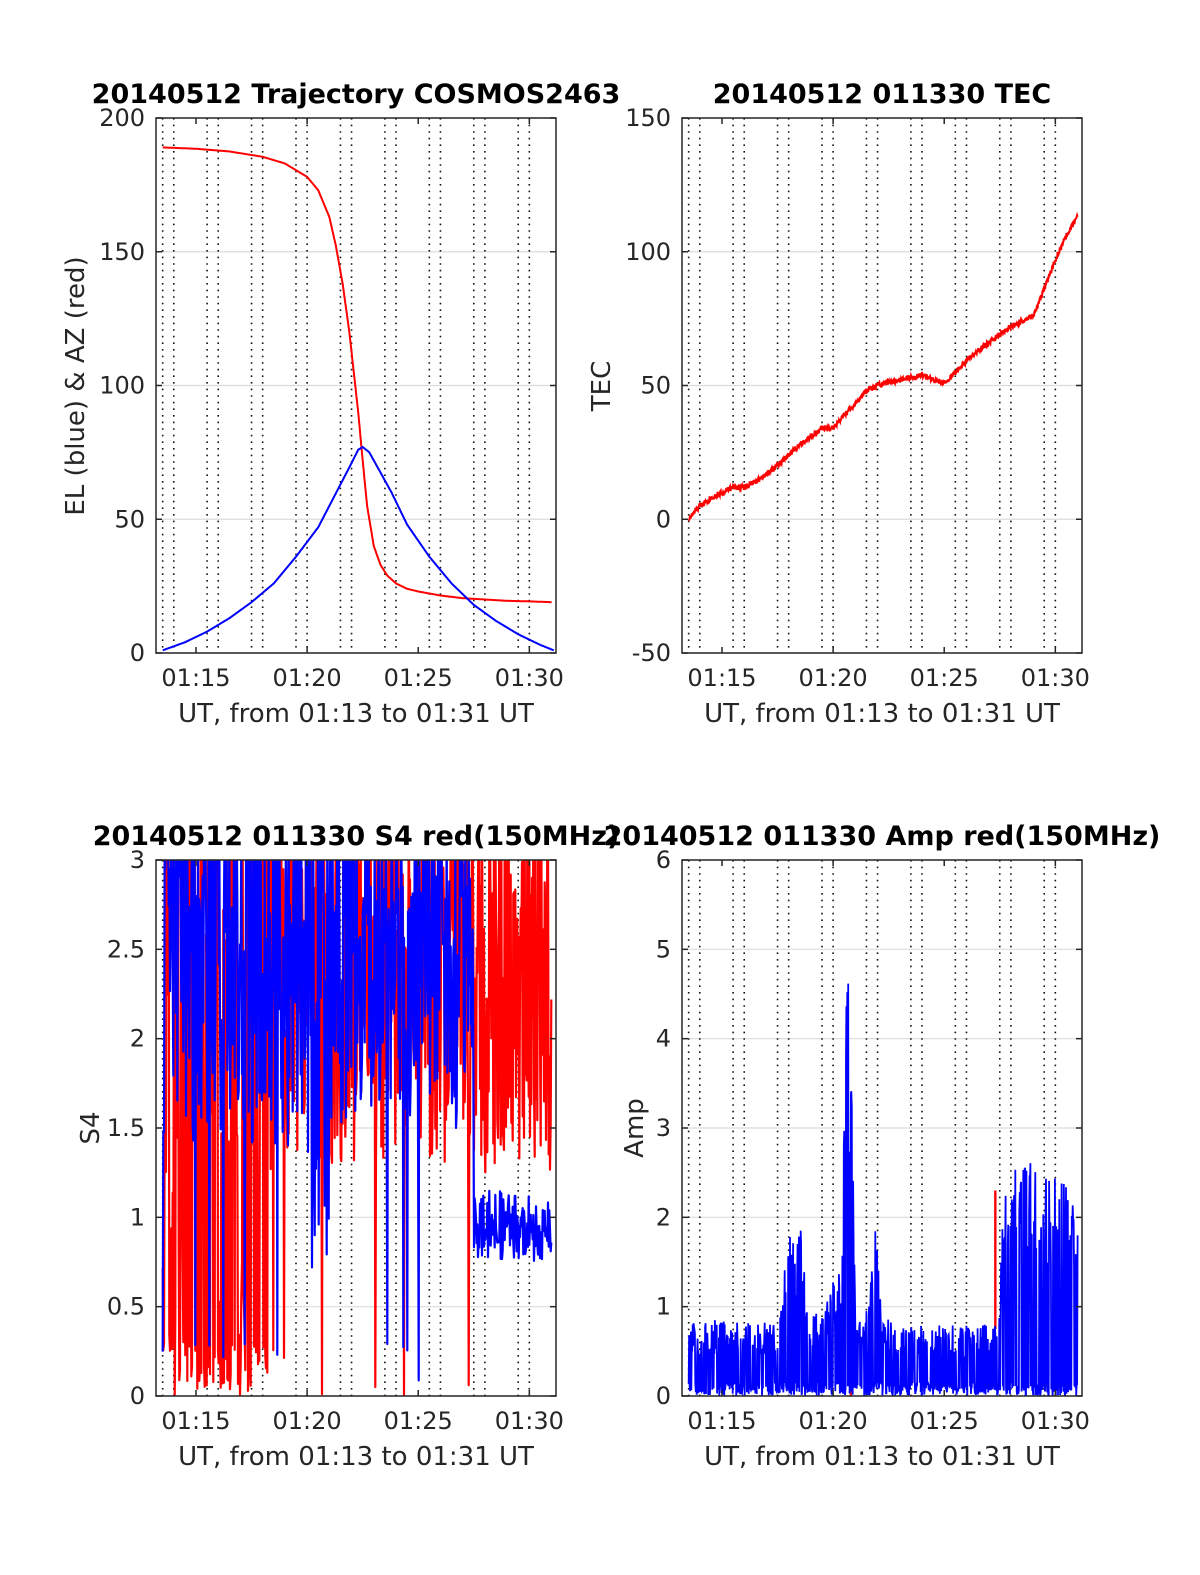 The width and height of the screenshot is (1200, 1575). I want to click on tec-ylabel: TEC, so click(602, 386).